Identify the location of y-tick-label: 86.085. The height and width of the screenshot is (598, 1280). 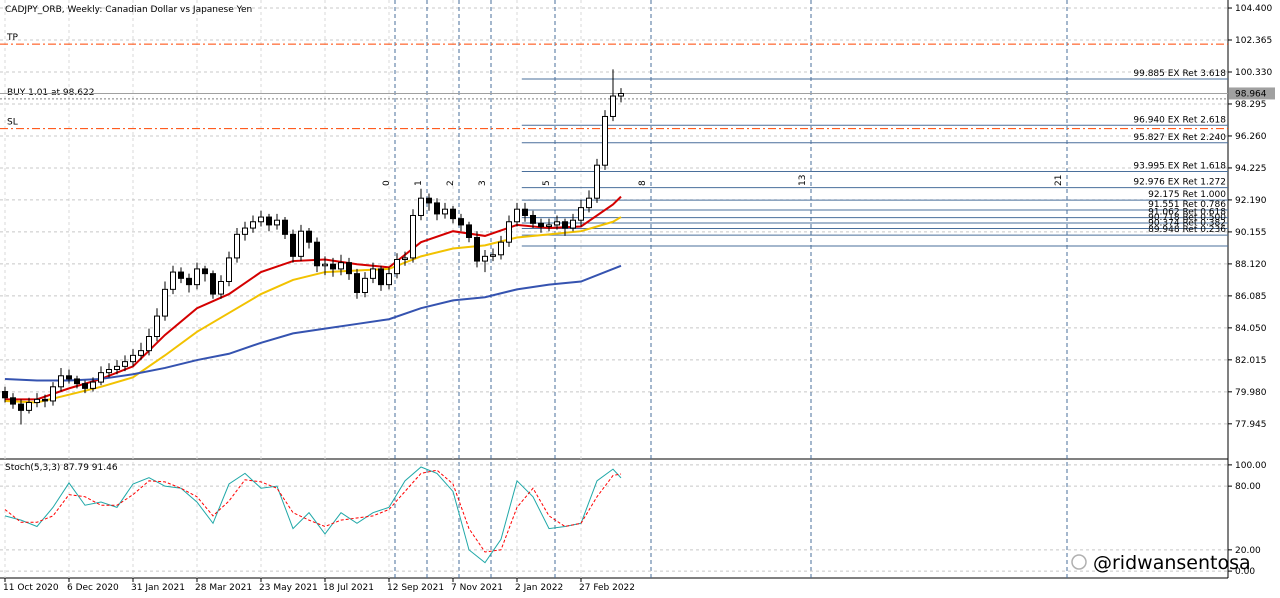
(1251, 297).